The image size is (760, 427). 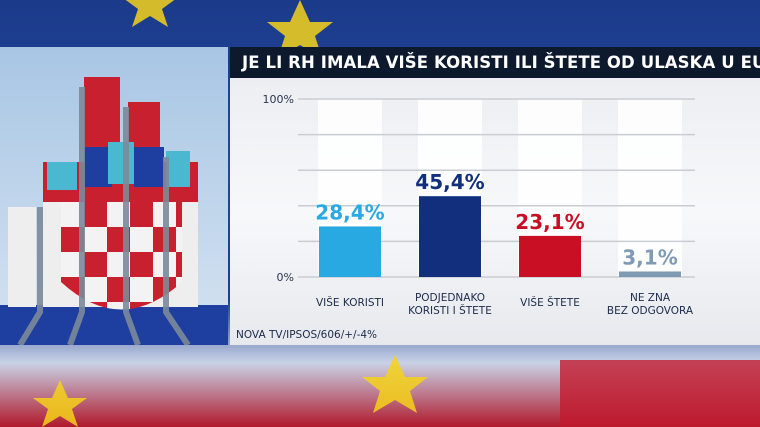 I want to click on value-label: 45,4%, so click(x=449, y=182).